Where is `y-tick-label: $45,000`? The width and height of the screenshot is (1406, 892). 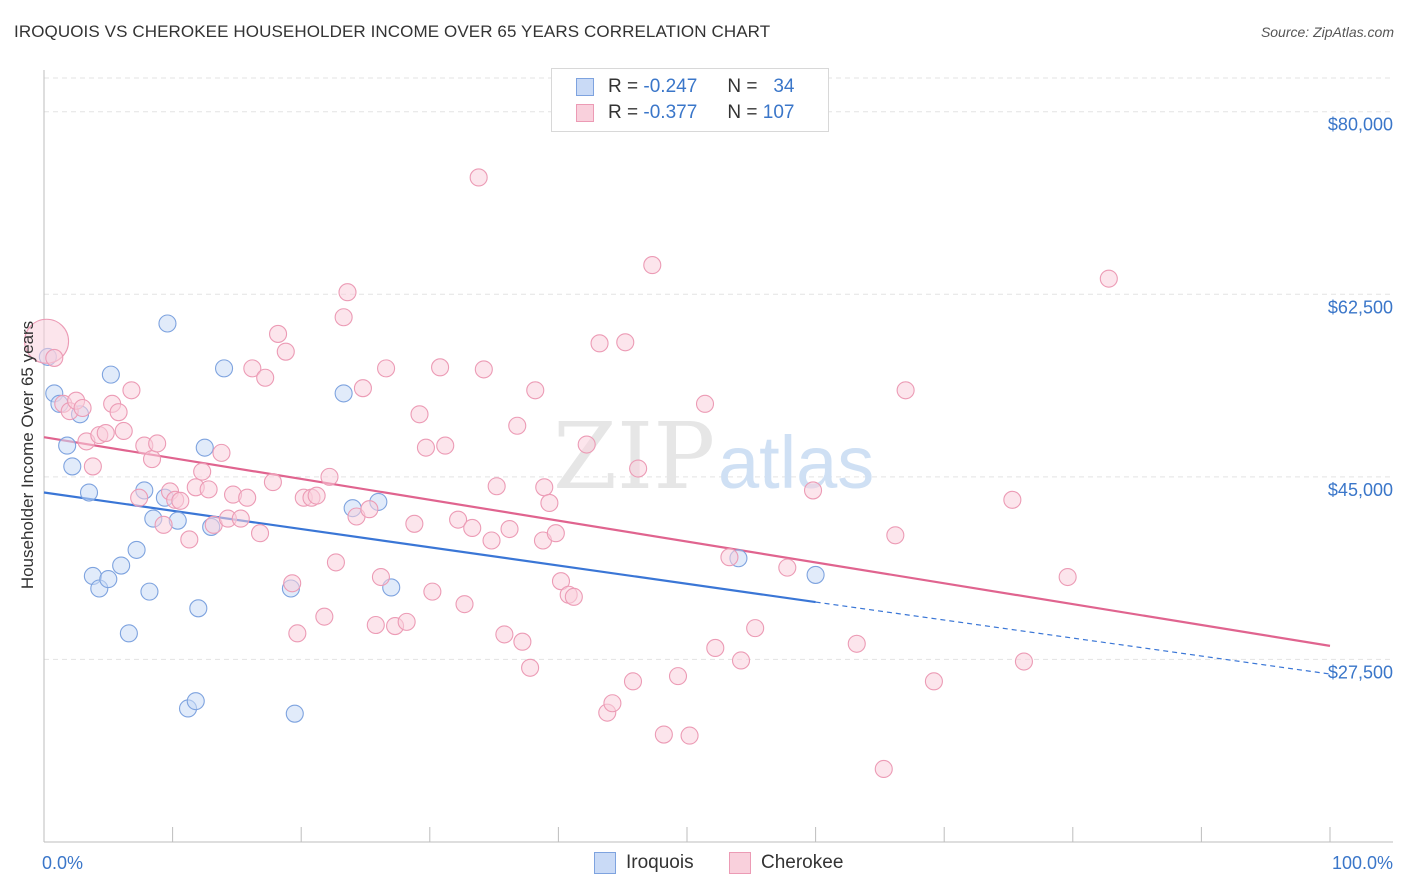 y-tick-label: $45,000 is located at coordinates (1360, 490).